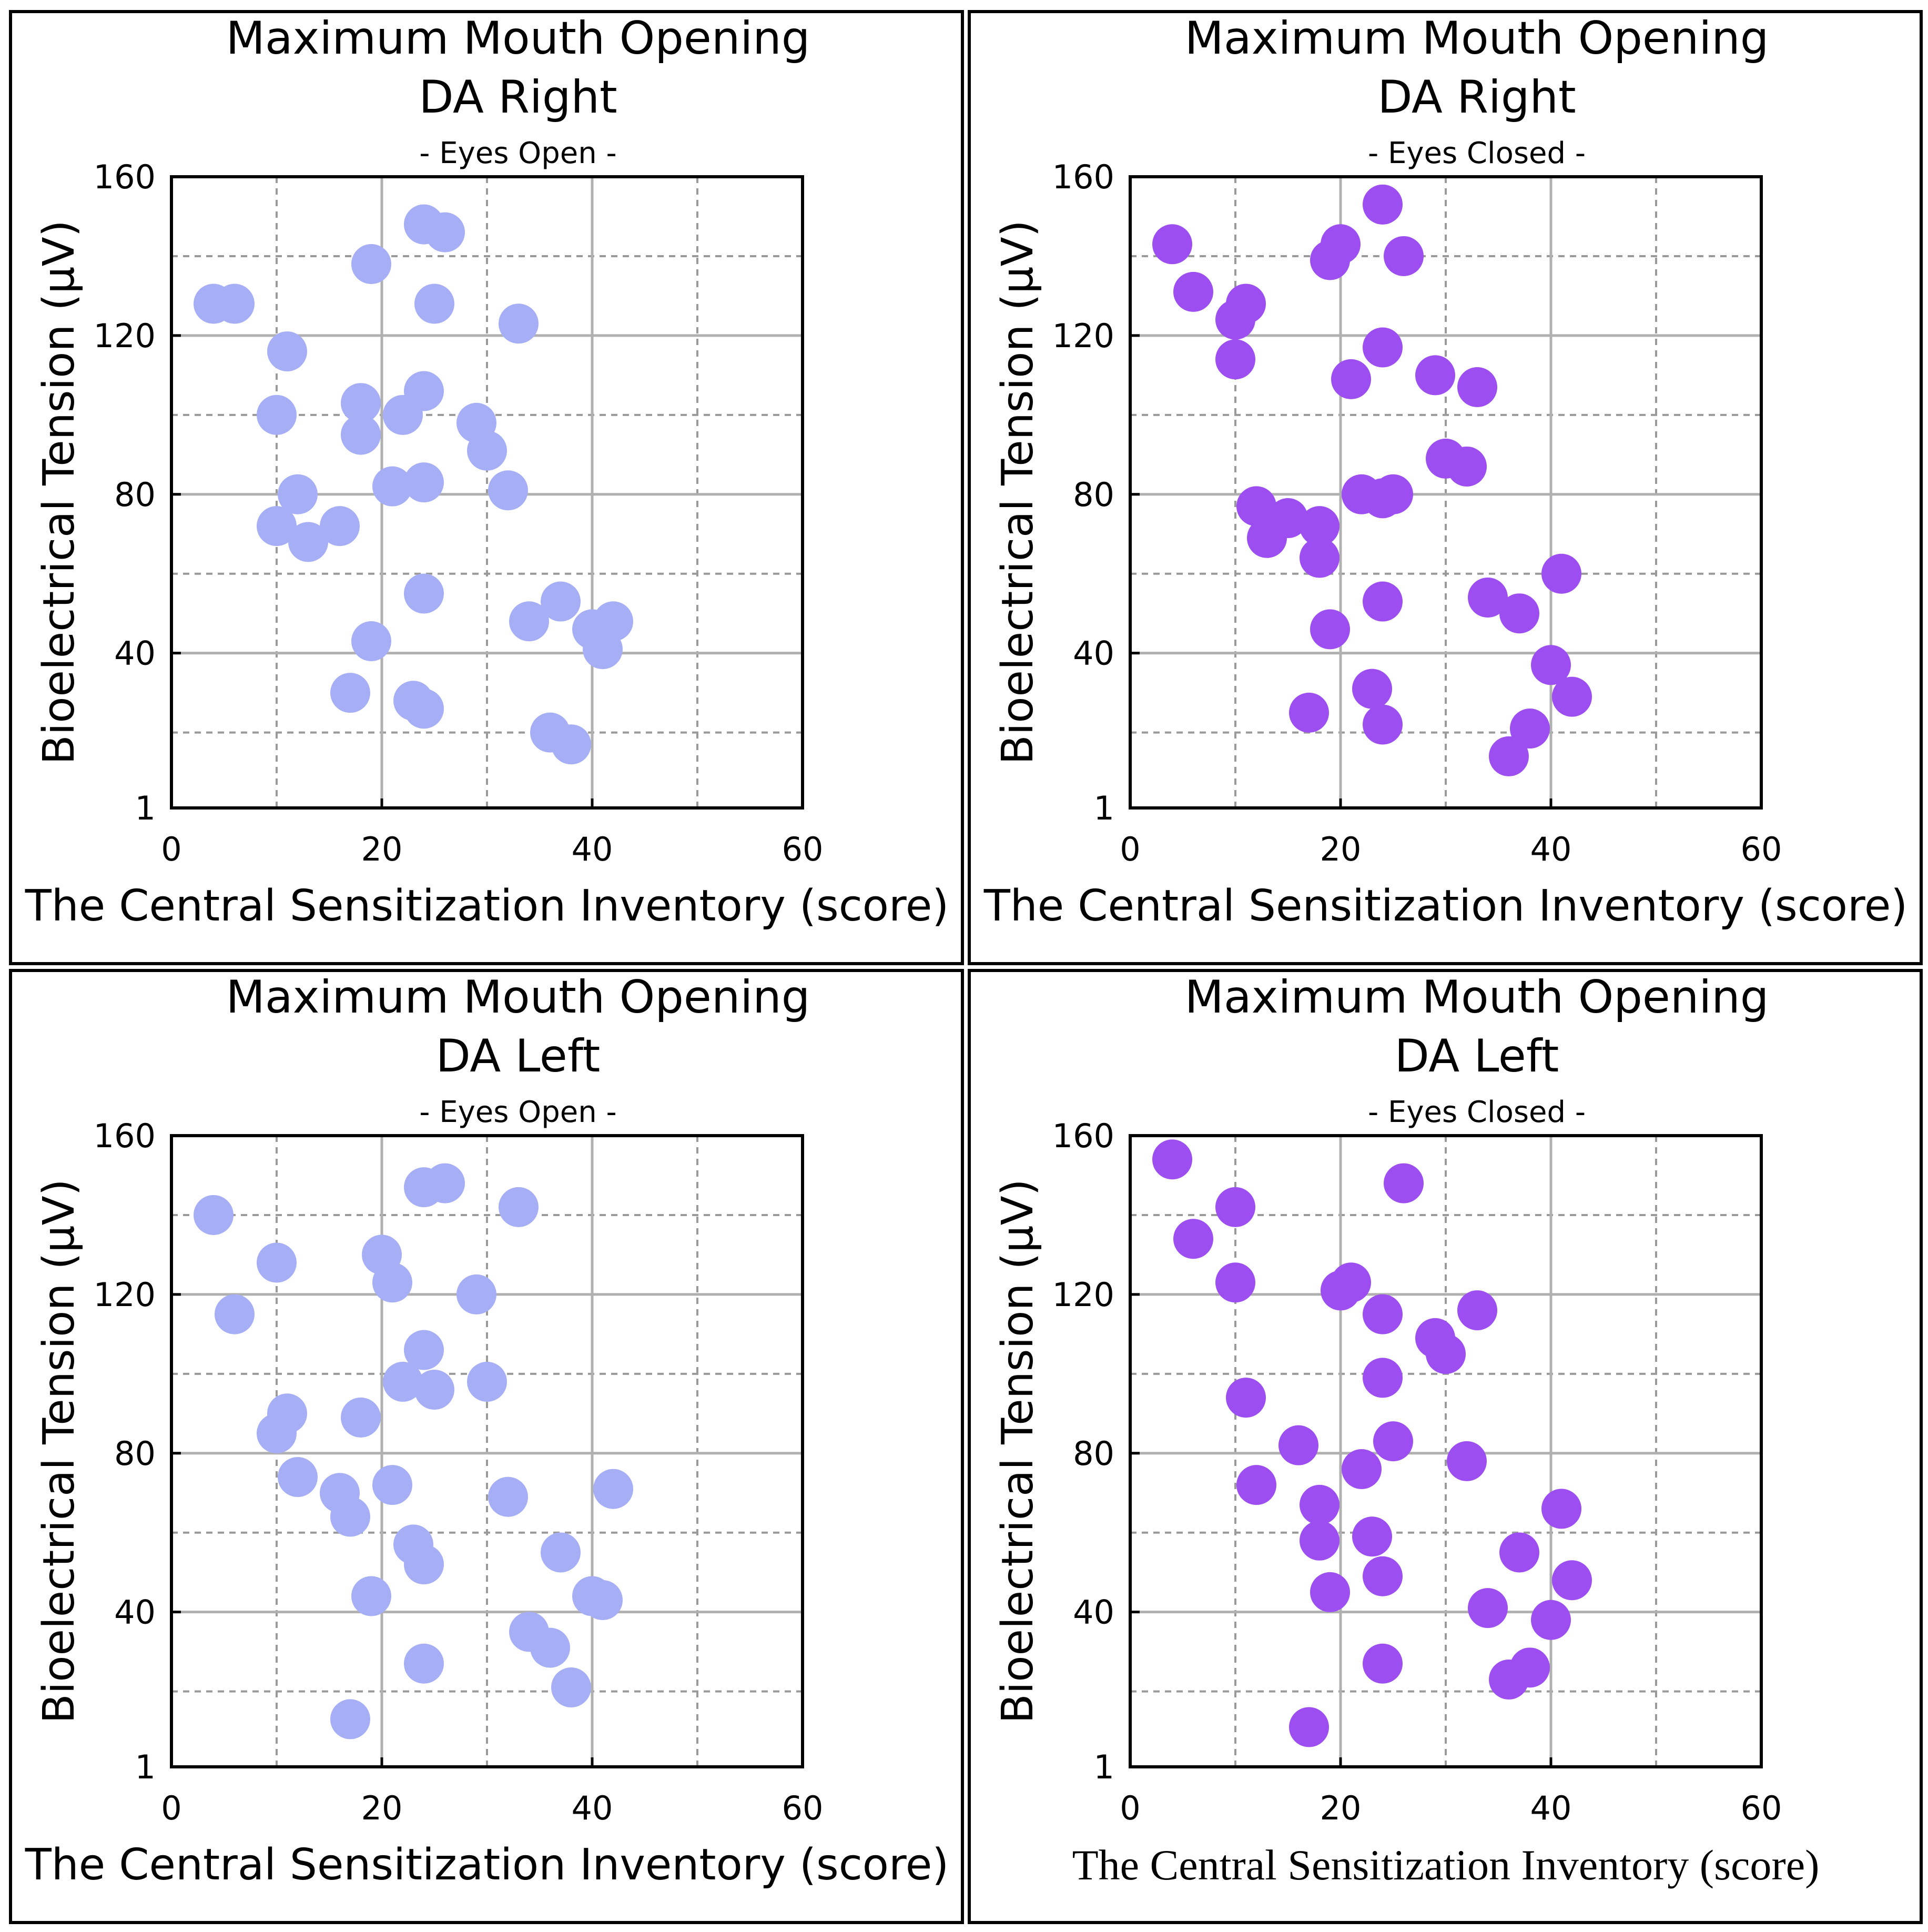 This screenshot has width=1928, height=1932. What do you see at coordinates (1130, 1808) in the screenshot?
I see `x-tick-label: 0` at bounding box center [1130, 1808].